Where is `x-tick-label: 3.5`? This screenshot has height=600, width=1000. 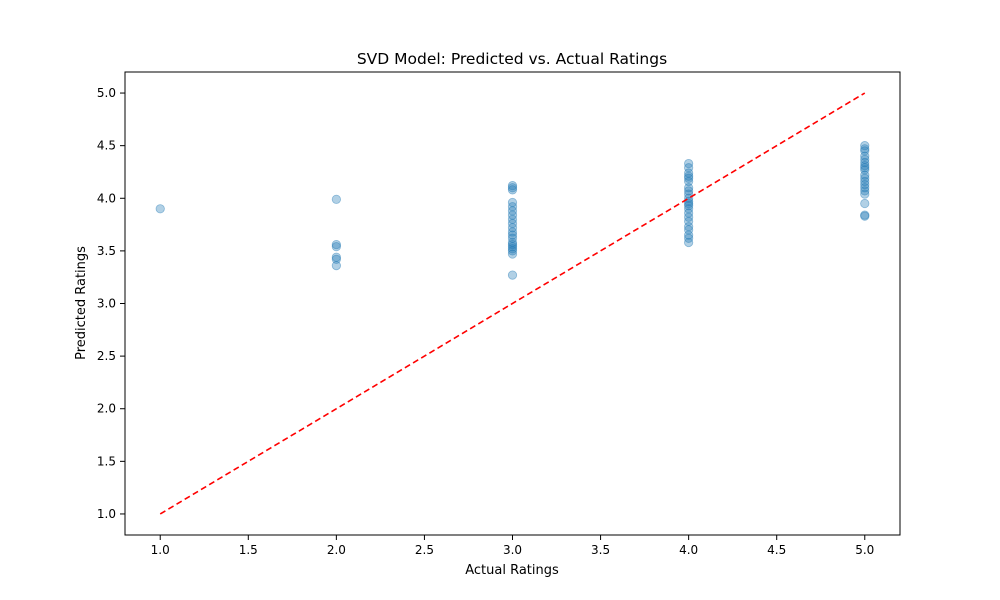 x-tick-label: 3.5 is located at coordinates (600, 550).